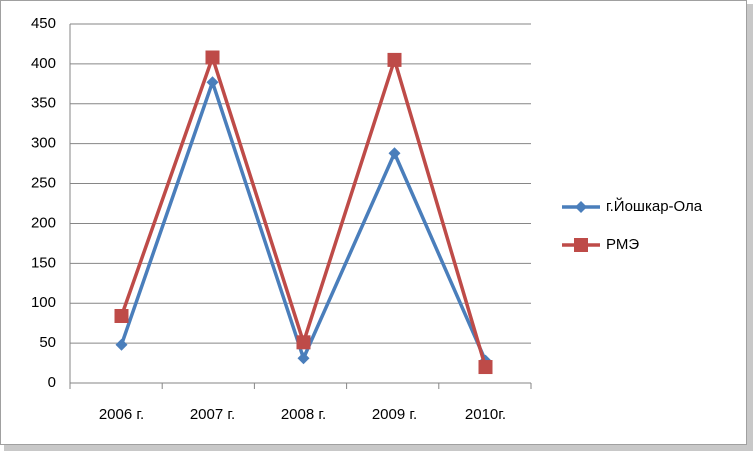 The width and height of the screenshot is (753, 451). Describe the element at coordinates (43, 222) in the screenshot. I see `y-tick-label: 200` at that location.